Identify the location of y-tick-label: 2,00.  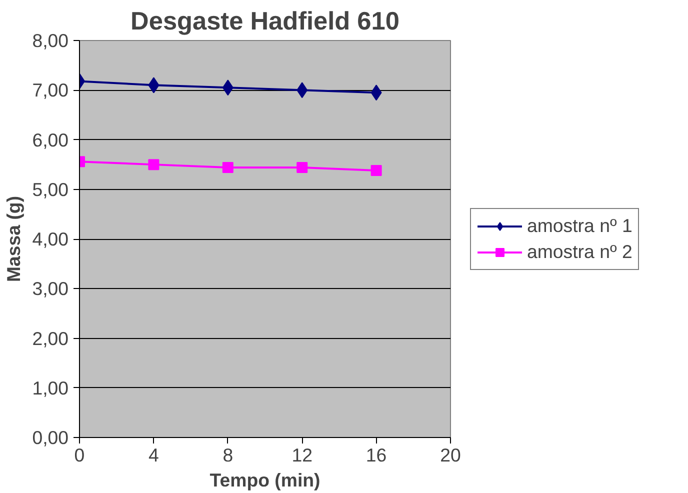
(50, 338).